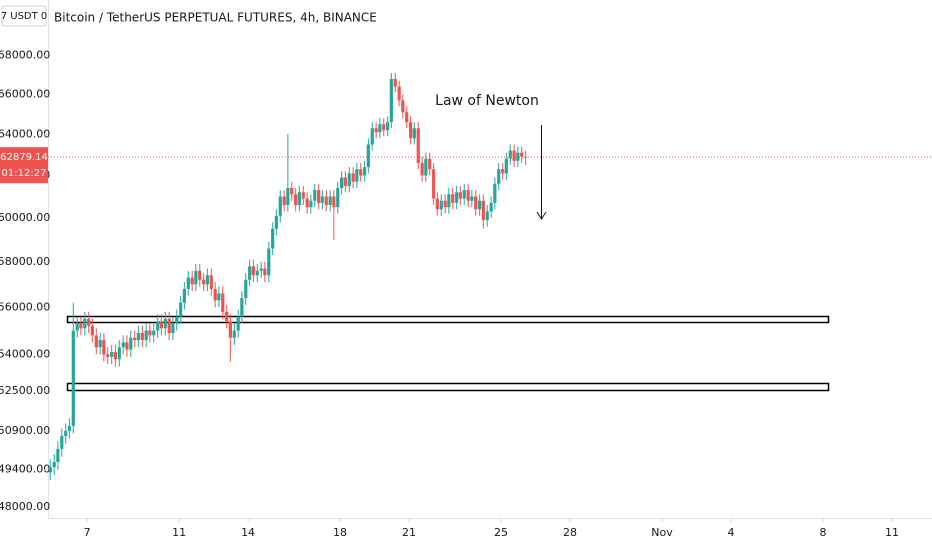 This screenshot has width=932, height=550. Describe the element at coordinates (25, 390) in the screenshot. I see `y-tick-label: 52500.00` at that location.